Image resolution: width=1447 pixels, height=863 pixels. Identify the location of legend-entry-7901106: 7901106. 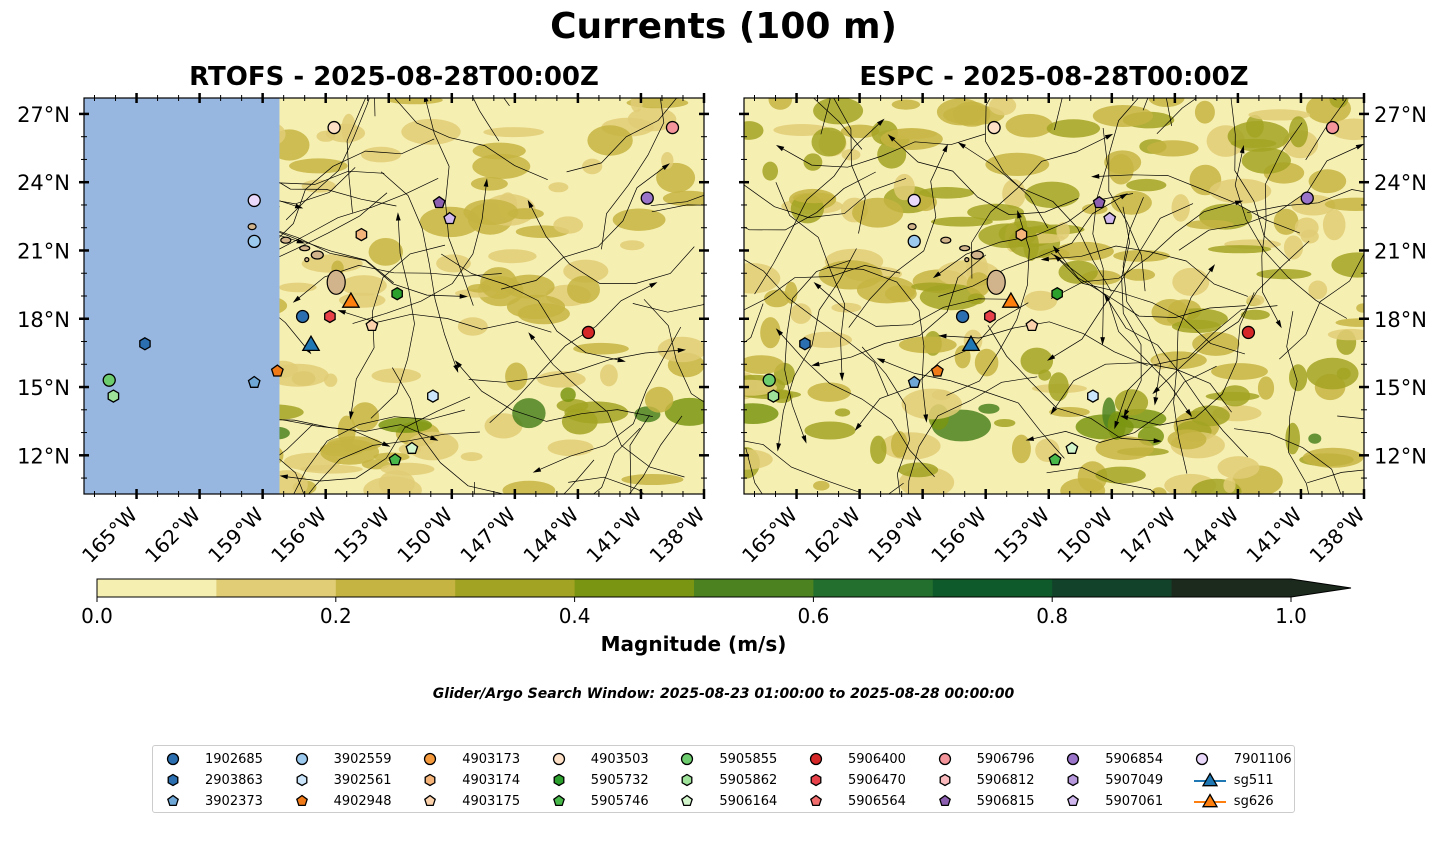
(1242, 759).